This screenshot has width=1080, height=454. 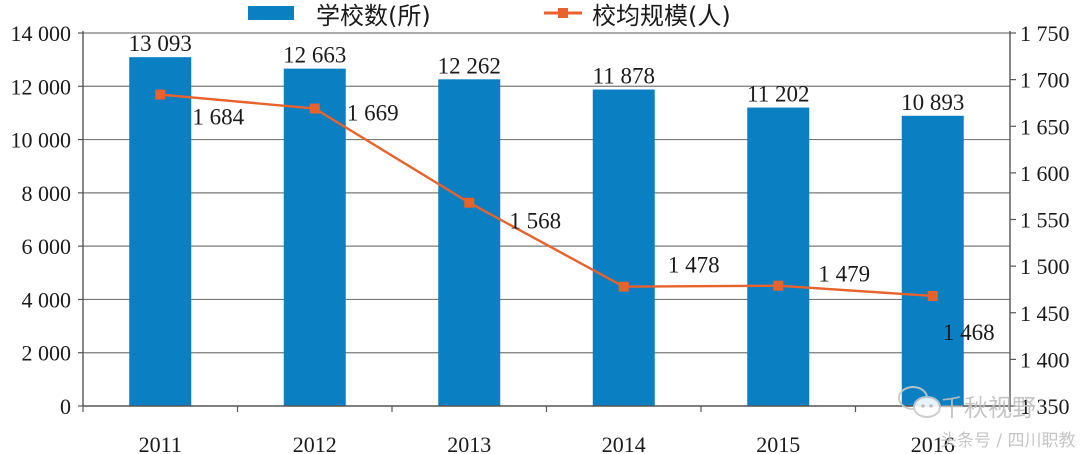 What do you see at coordinates (624, 76) in the screenshot?
I see `bar-value-label: 11 878` at bounding box center [624, 76].